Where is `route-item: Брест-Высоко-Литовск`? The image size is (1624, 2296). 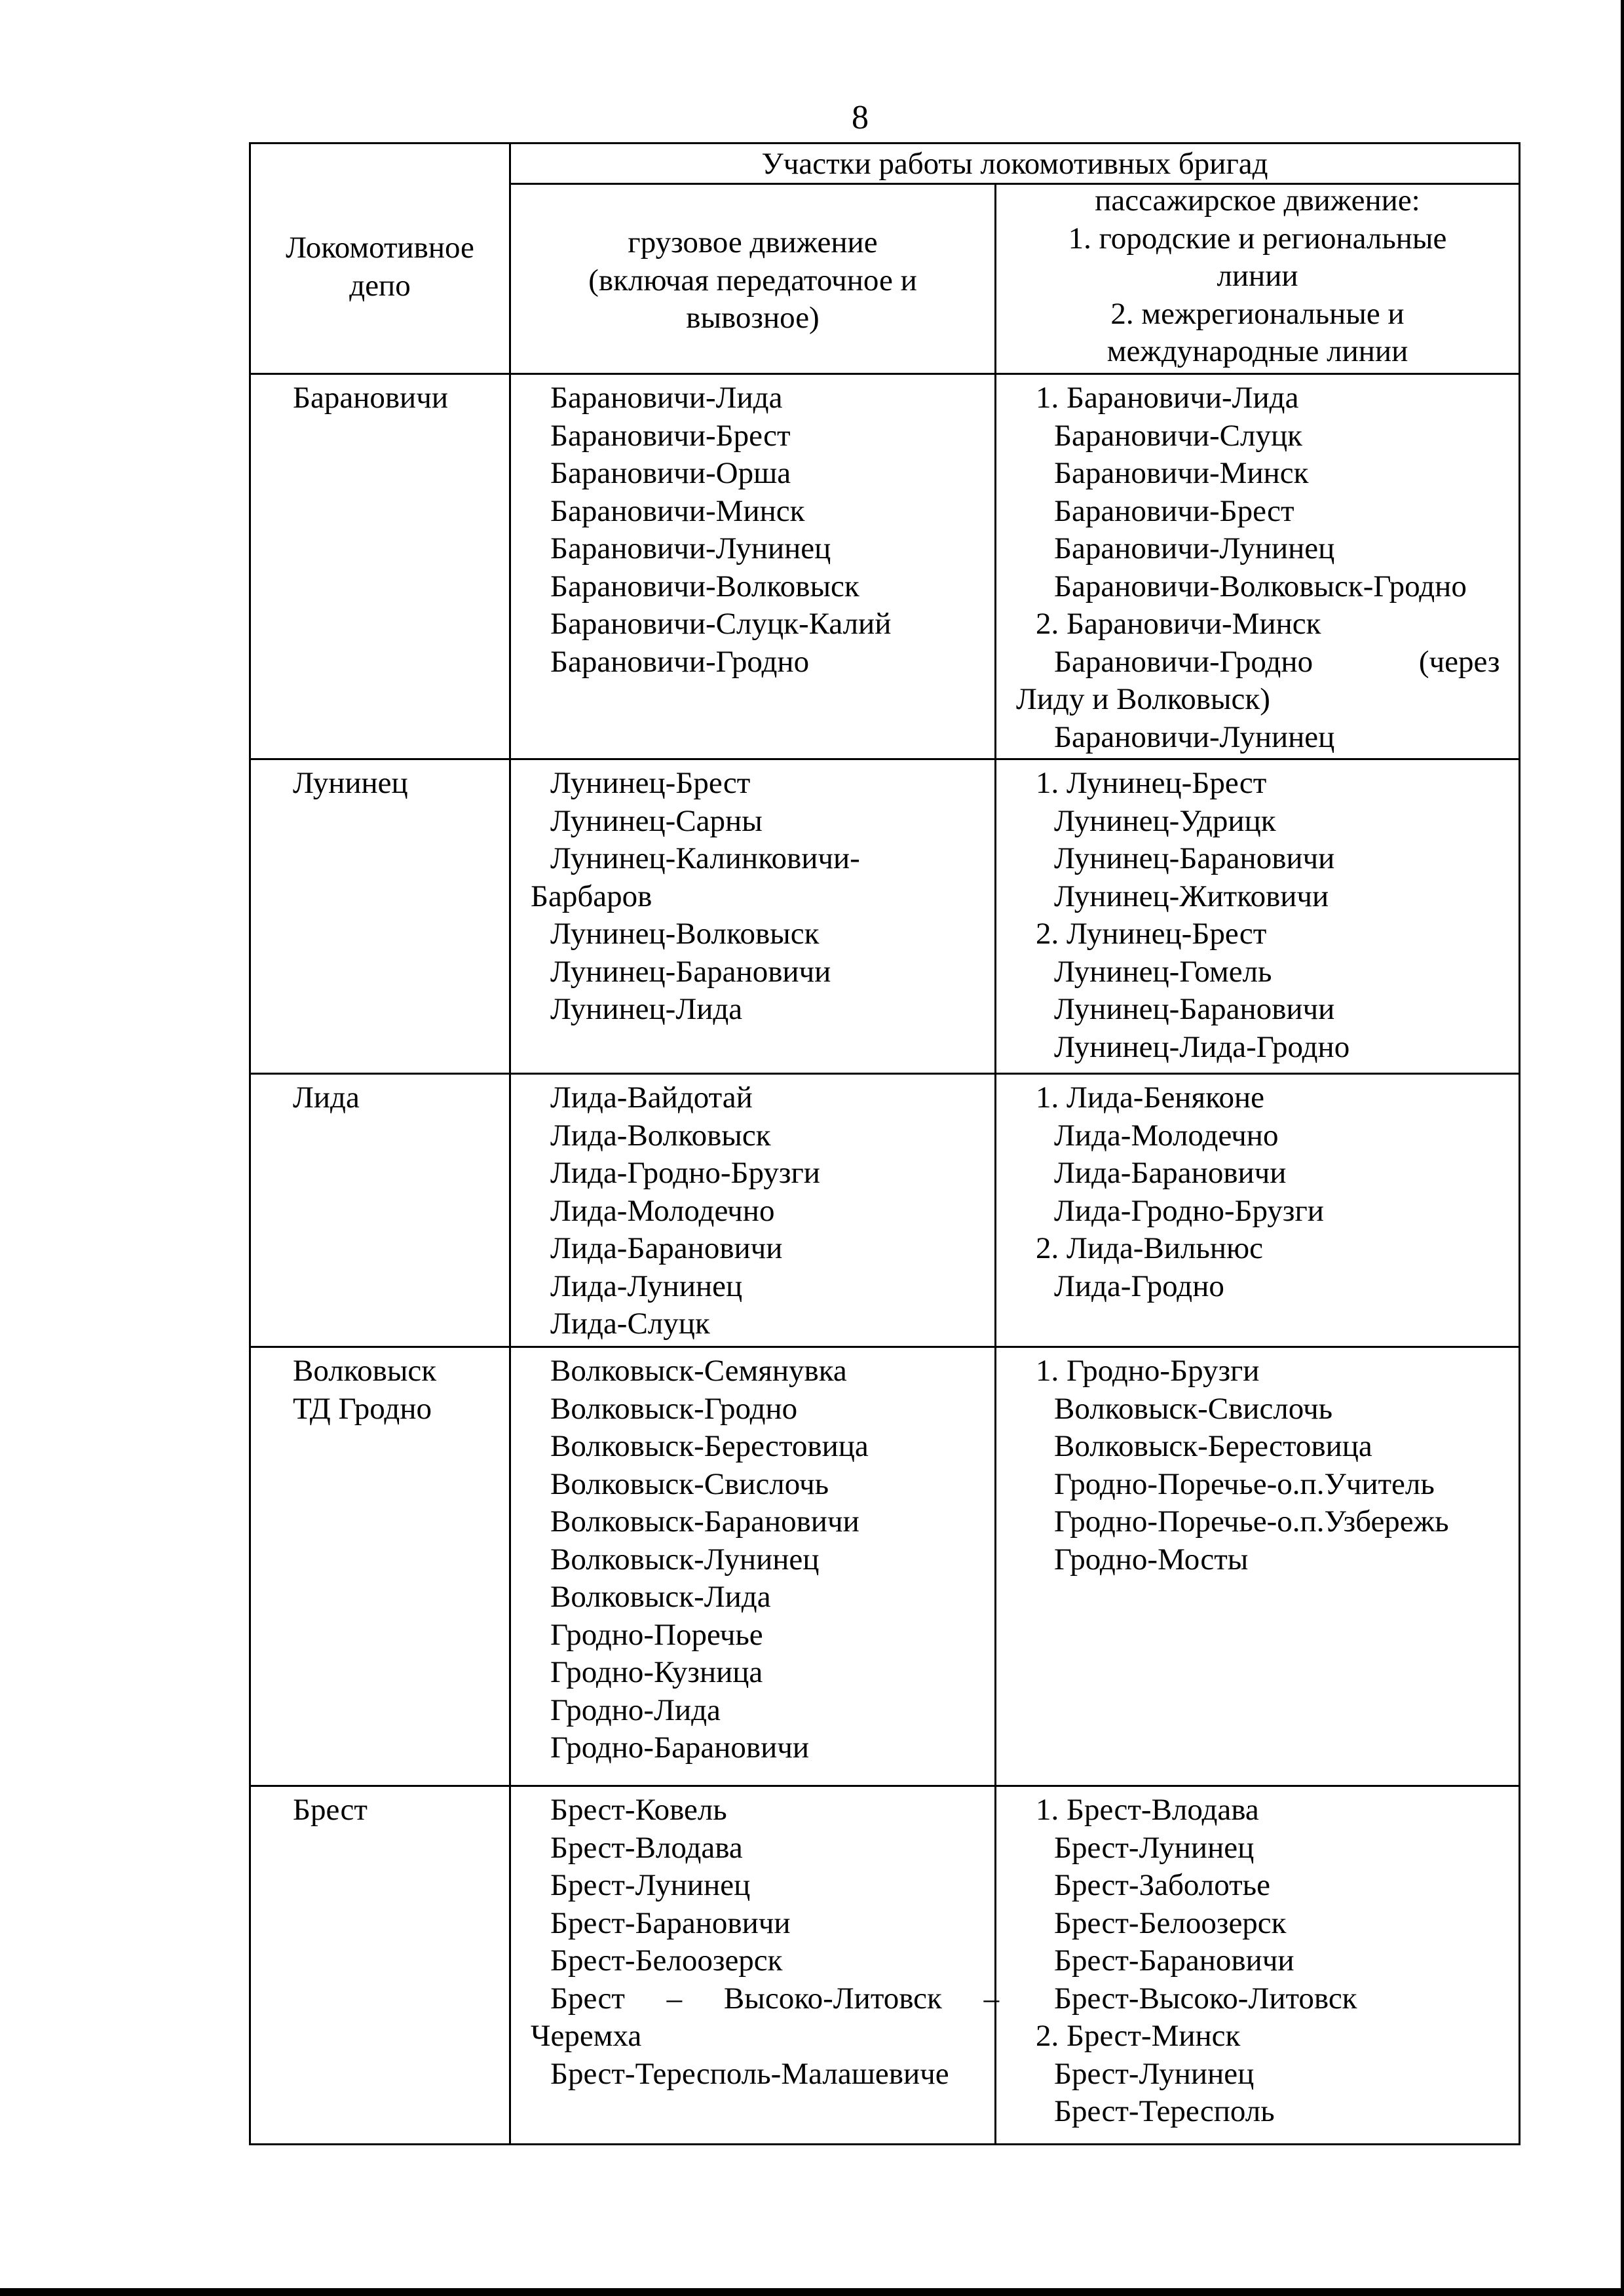 route-item: Брест-Высоко-Литовск is located at coordinates (1205, 1998).